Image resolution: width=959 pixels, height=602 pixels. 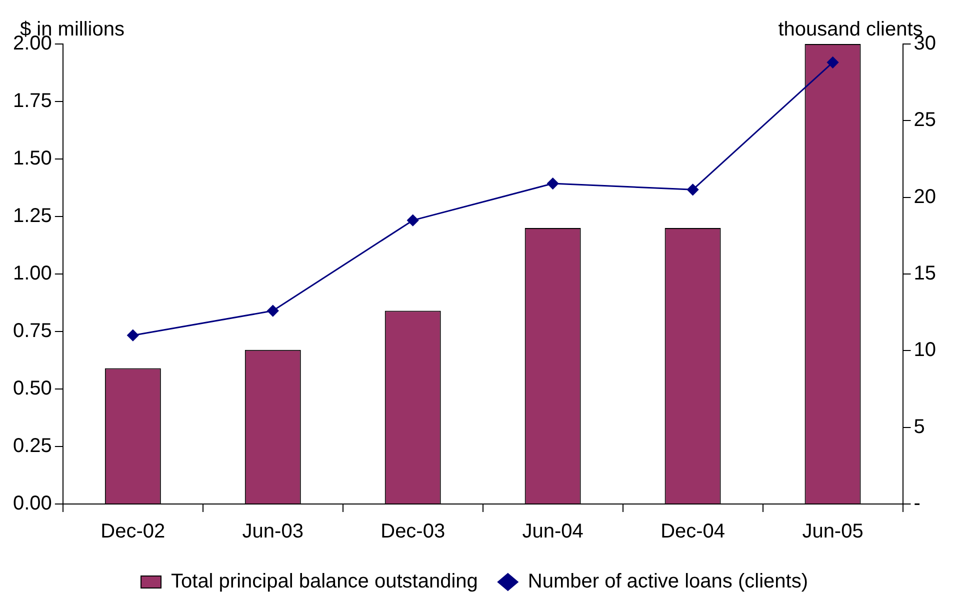 What do you see at coordinates (32, 273) in the screenshot?
I see `y-tick-label: 1.00` at bounding box center [32, 273].